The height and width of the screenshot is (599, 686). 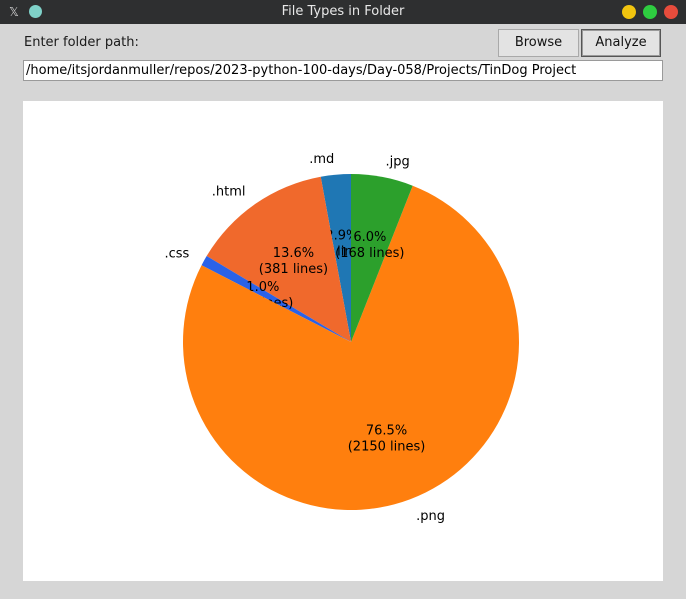 I want to click on maximize-icon, so click(x=650, y=12).